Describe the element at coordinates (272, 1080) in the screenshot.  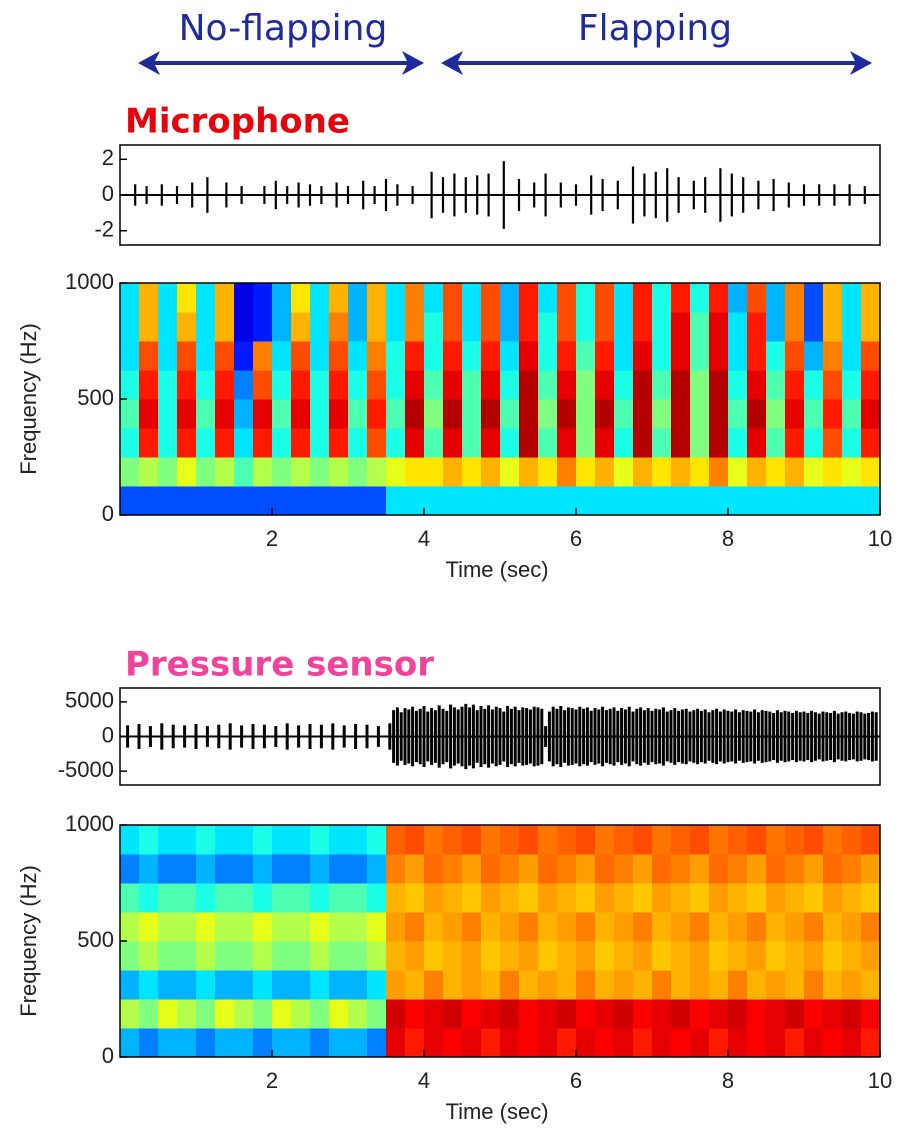
I see `x-tick-label: 2` at that location.